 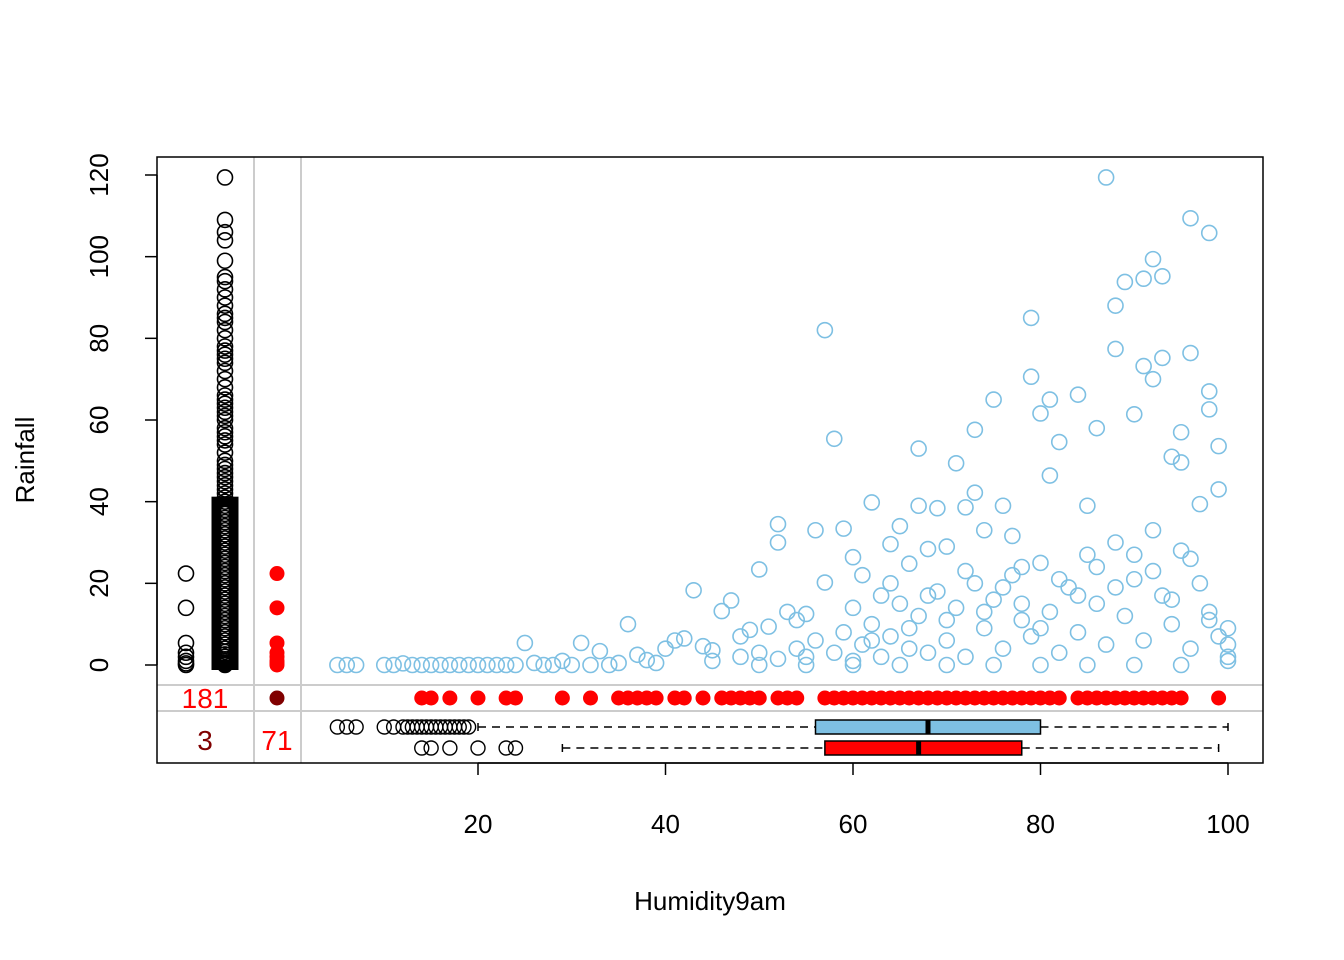 What do you see at coordinates (1227, 824) in the screenshot?
I see `x-tick-label: 100` at bounding box center [1227, 824].